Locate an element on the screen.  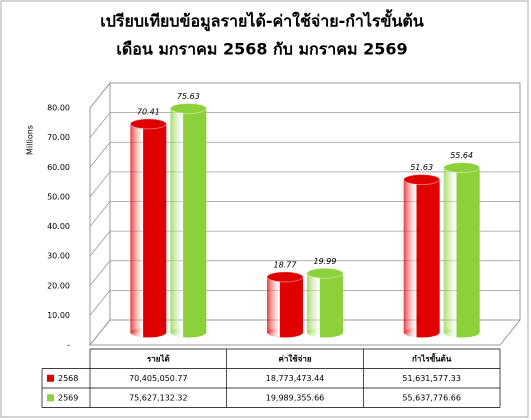
y-tick-label: - is located at coordinates (68, 345).